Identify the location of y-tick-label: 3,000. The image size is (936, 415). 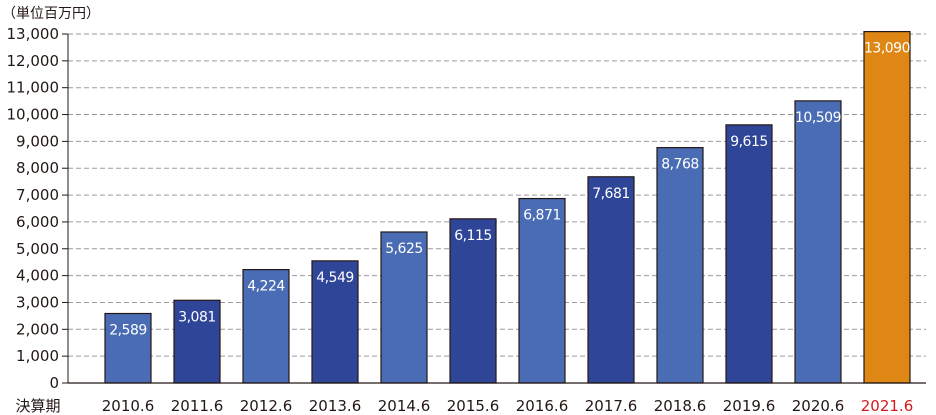
(37, 302).